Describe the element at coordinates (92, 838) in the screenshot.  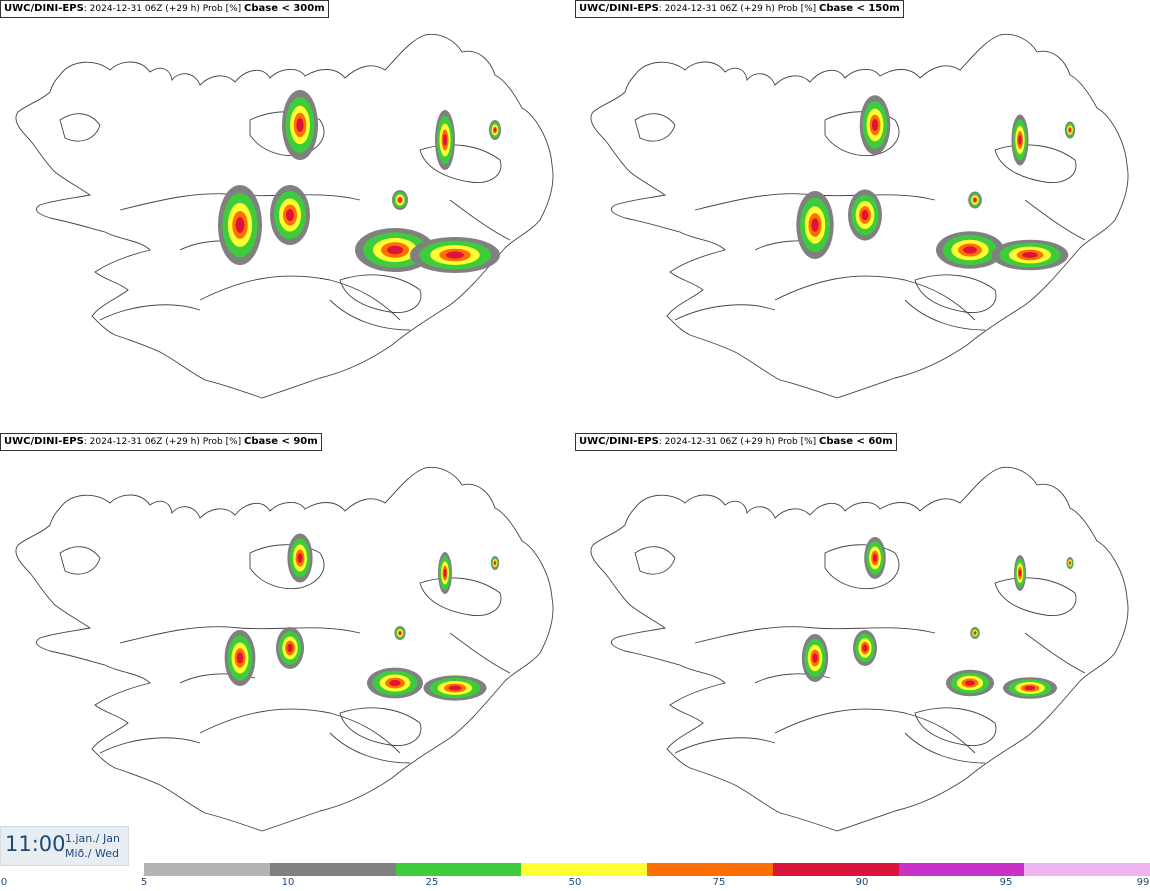
I see `valid-date-line1: 1.jan./ Jan` at that location.